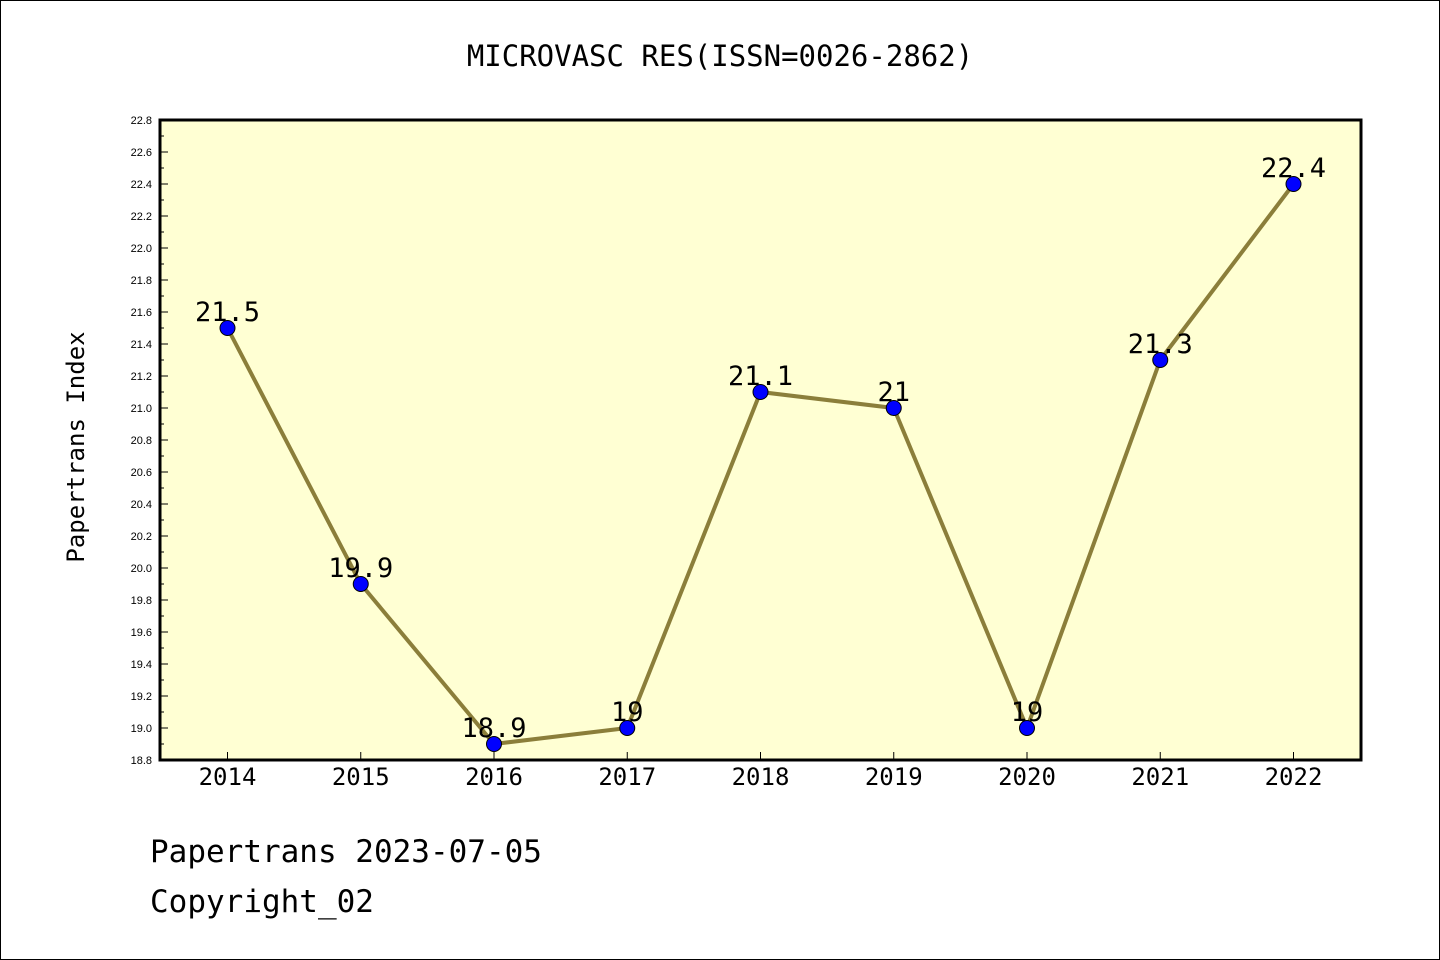 The height and width of the screenshot is (960, 1440). Describe the element at coordinates (141, 505) in the screenshot. I see `y-tick-label: 20.4` at that location.